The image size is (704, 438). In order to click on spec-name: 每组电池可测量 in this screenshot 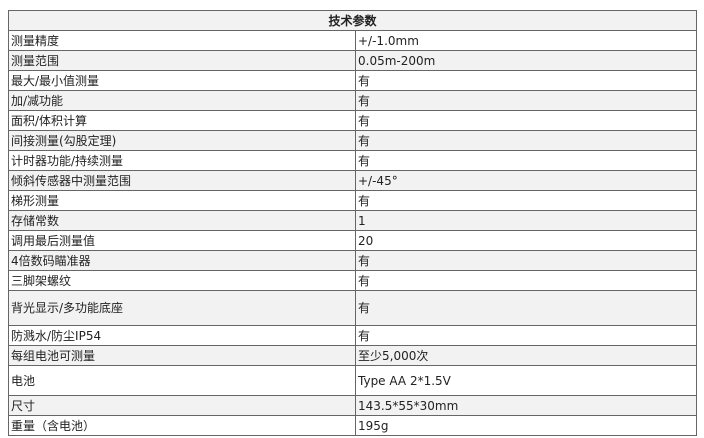, I will do `click(182, 355)`.